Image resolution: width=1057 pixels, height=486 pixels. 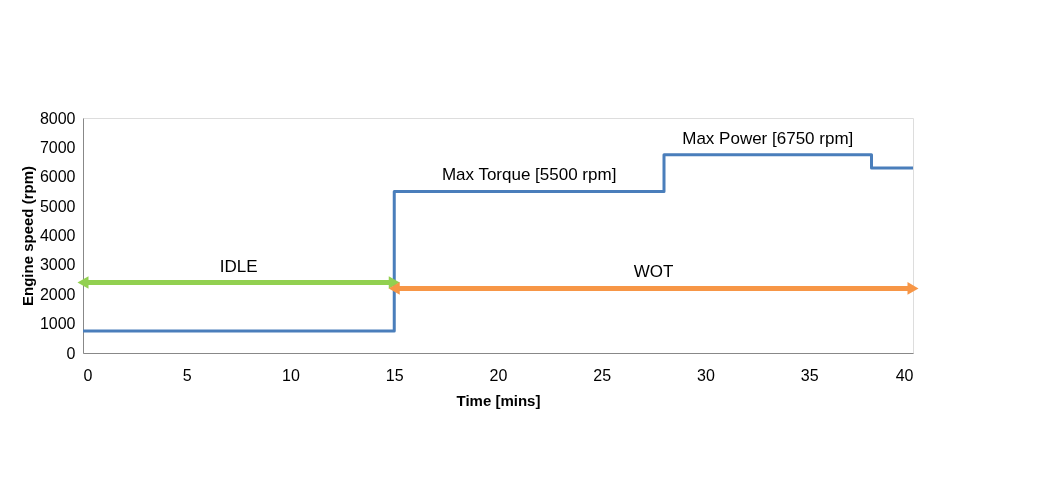 What do you see at coordinates (602, 375) in the screenshot?
I see `x-tick-label: 25` at bounding box center [602, 375].